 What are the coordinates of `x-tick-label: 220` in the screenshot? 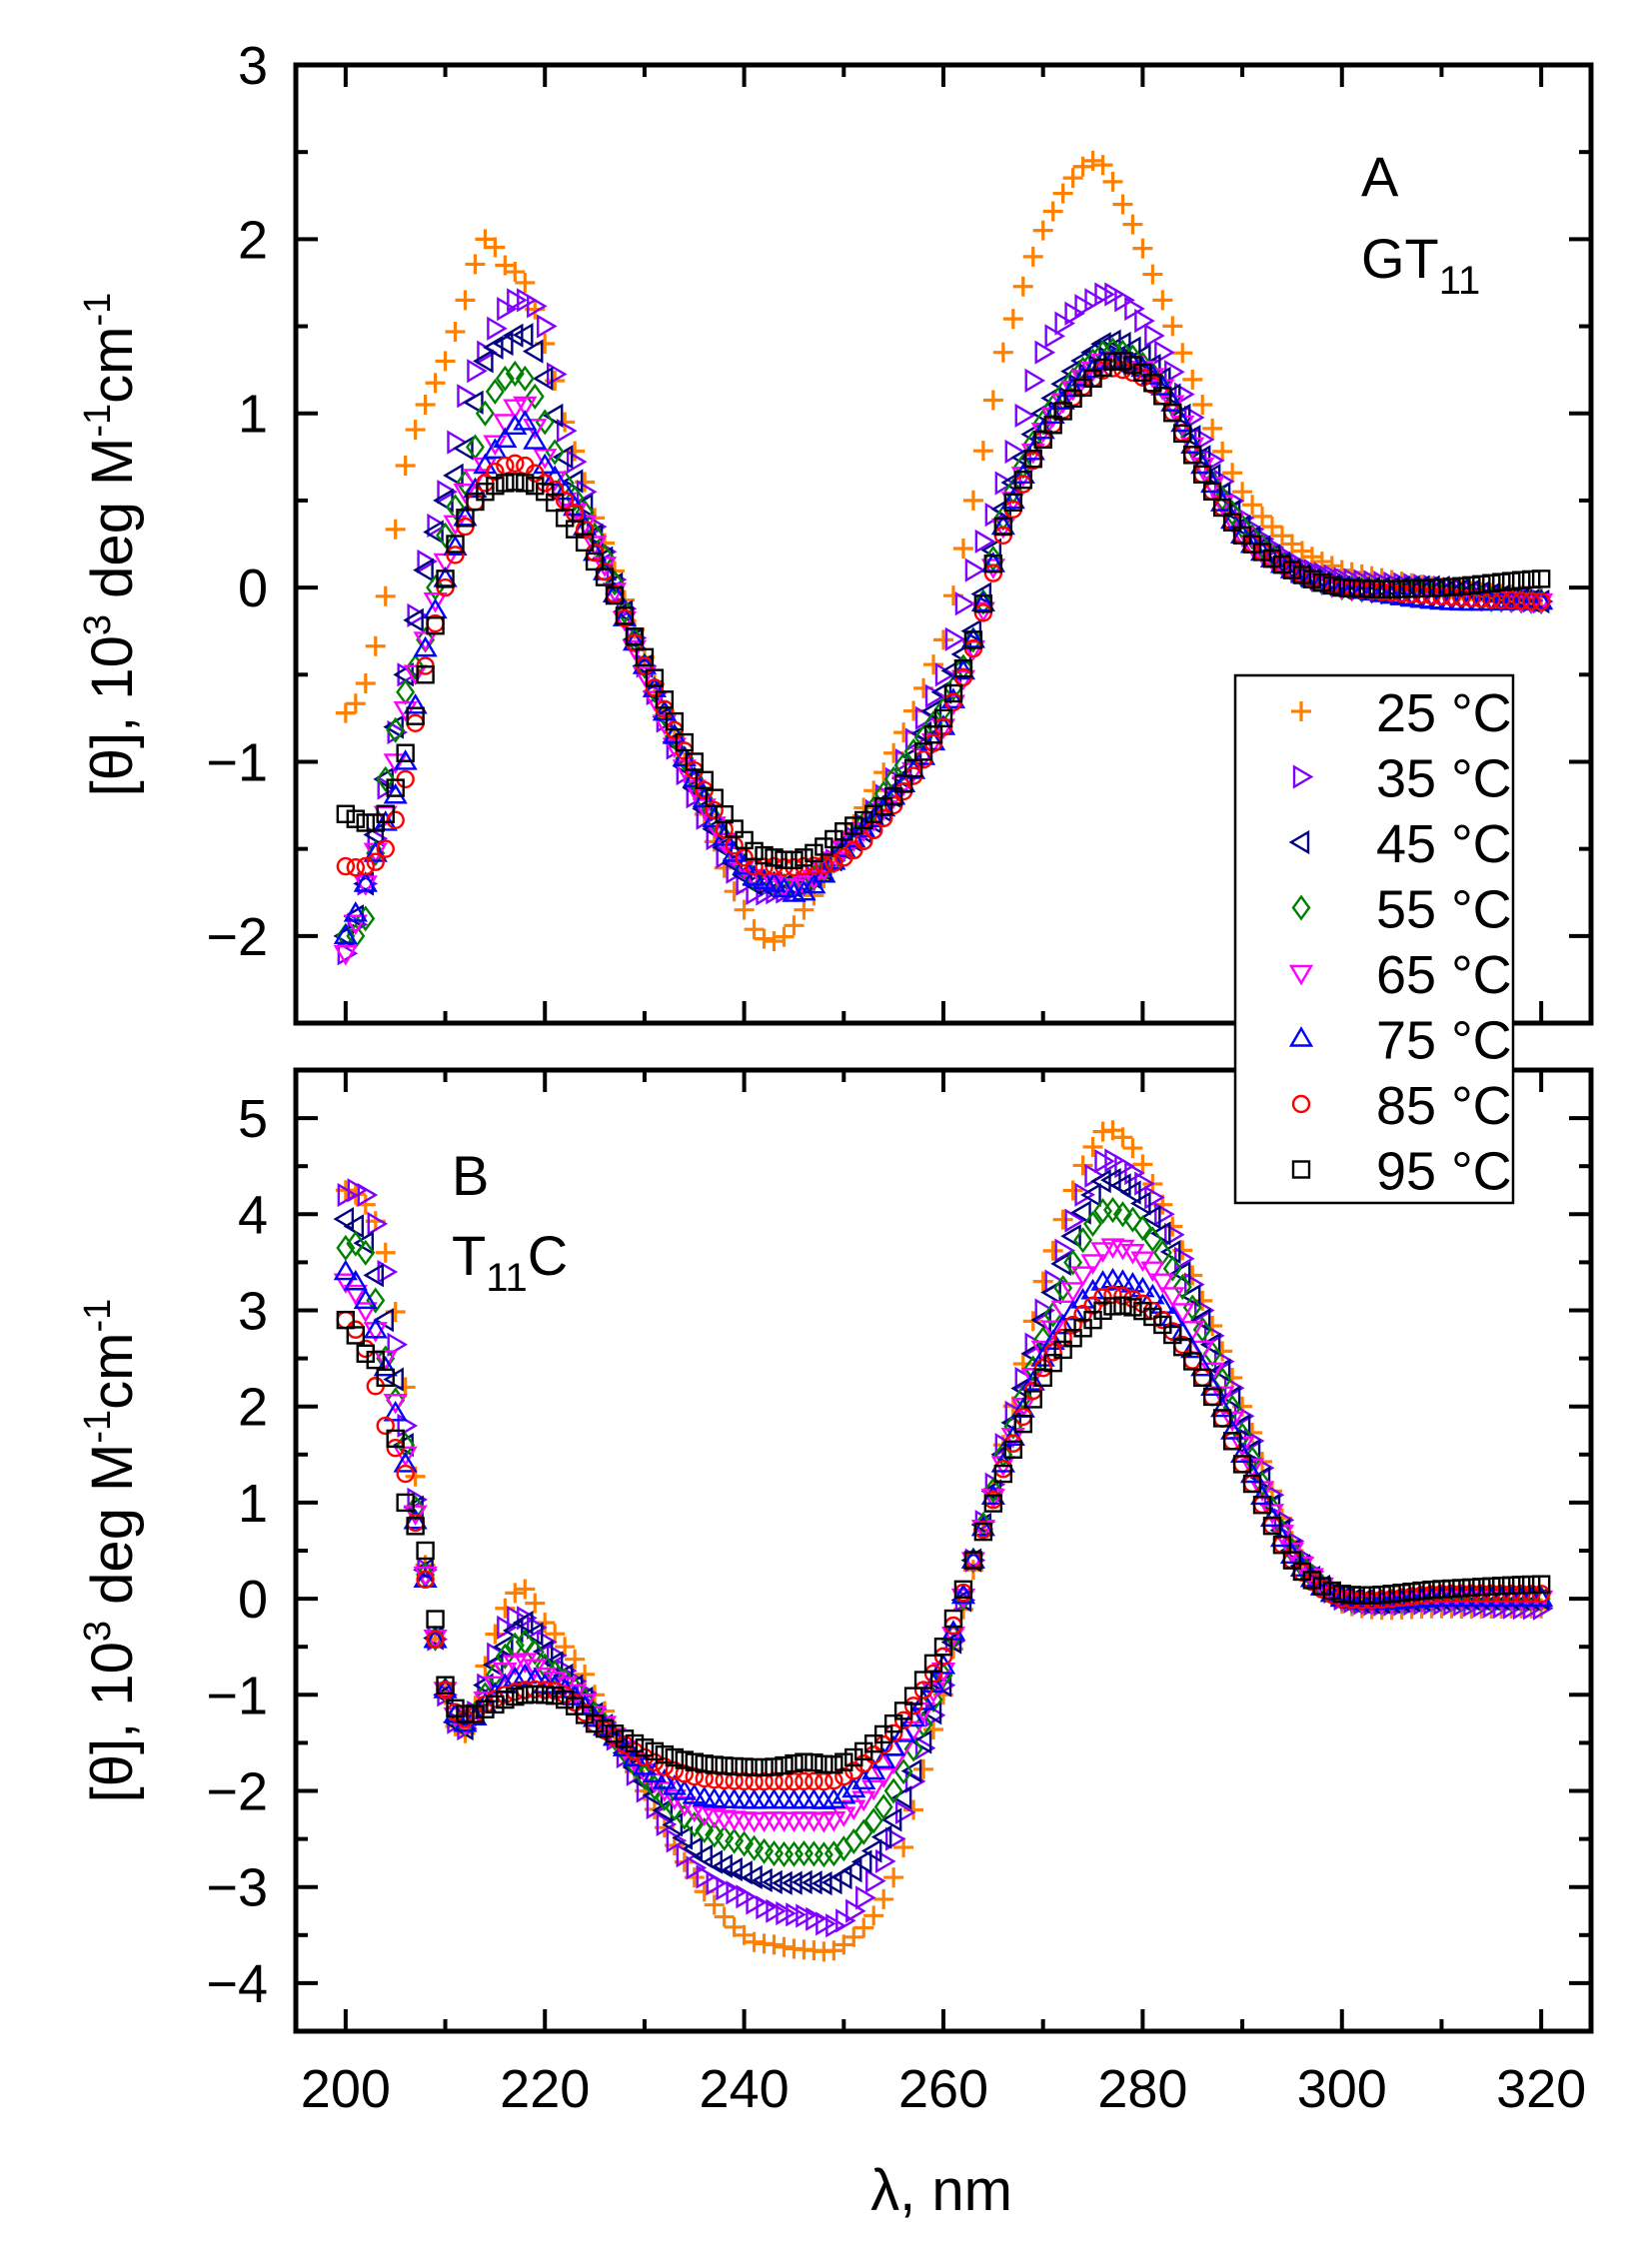 It's located at (545, 2089).